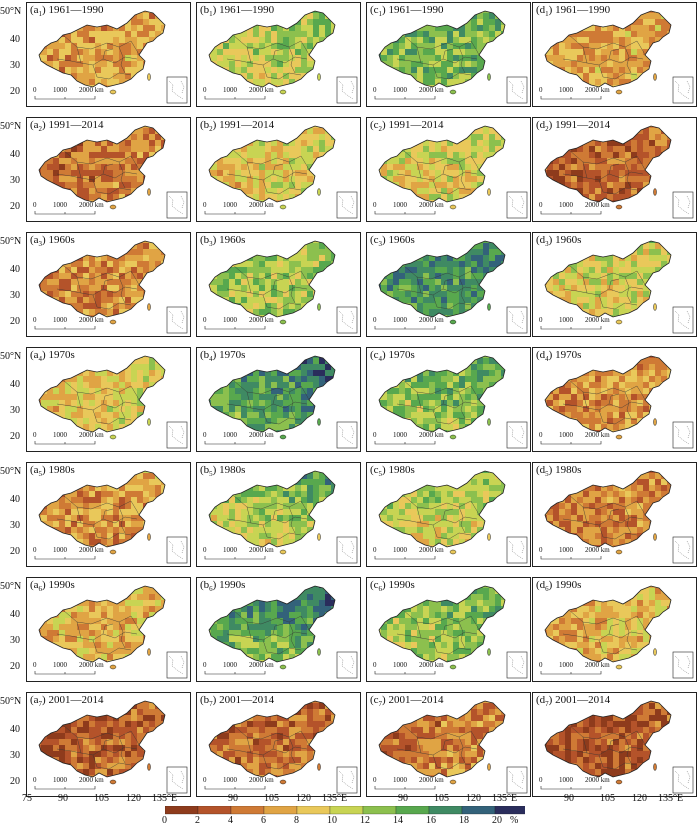 The width and height of the screenshot is (700, 831). Describe the element at coordinates (365, 820) in the screenshot. I see `colorbar-tick: 12` at that location.